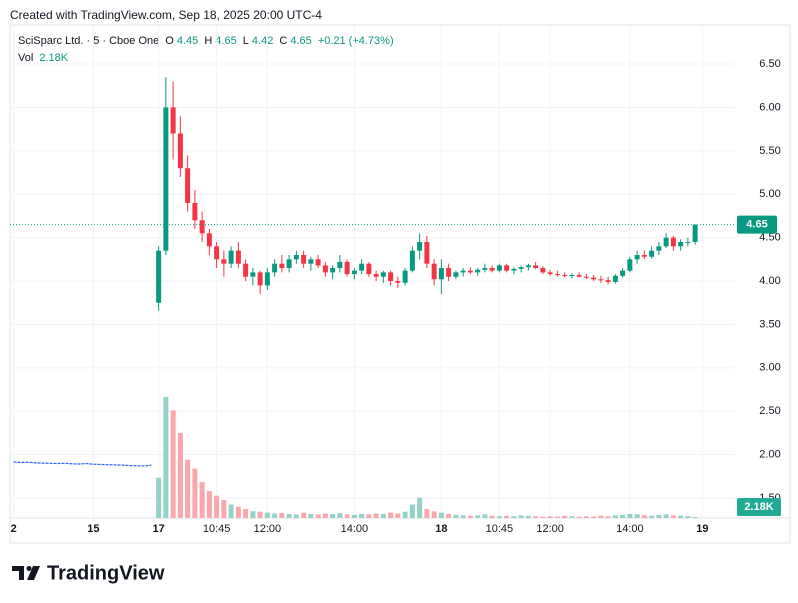 Image resolution: width=798 pixels, height=603 pixels. Describe the element at coordinates (441, 529) in the screenshot. I see `x-tick-label: 18` at that location.